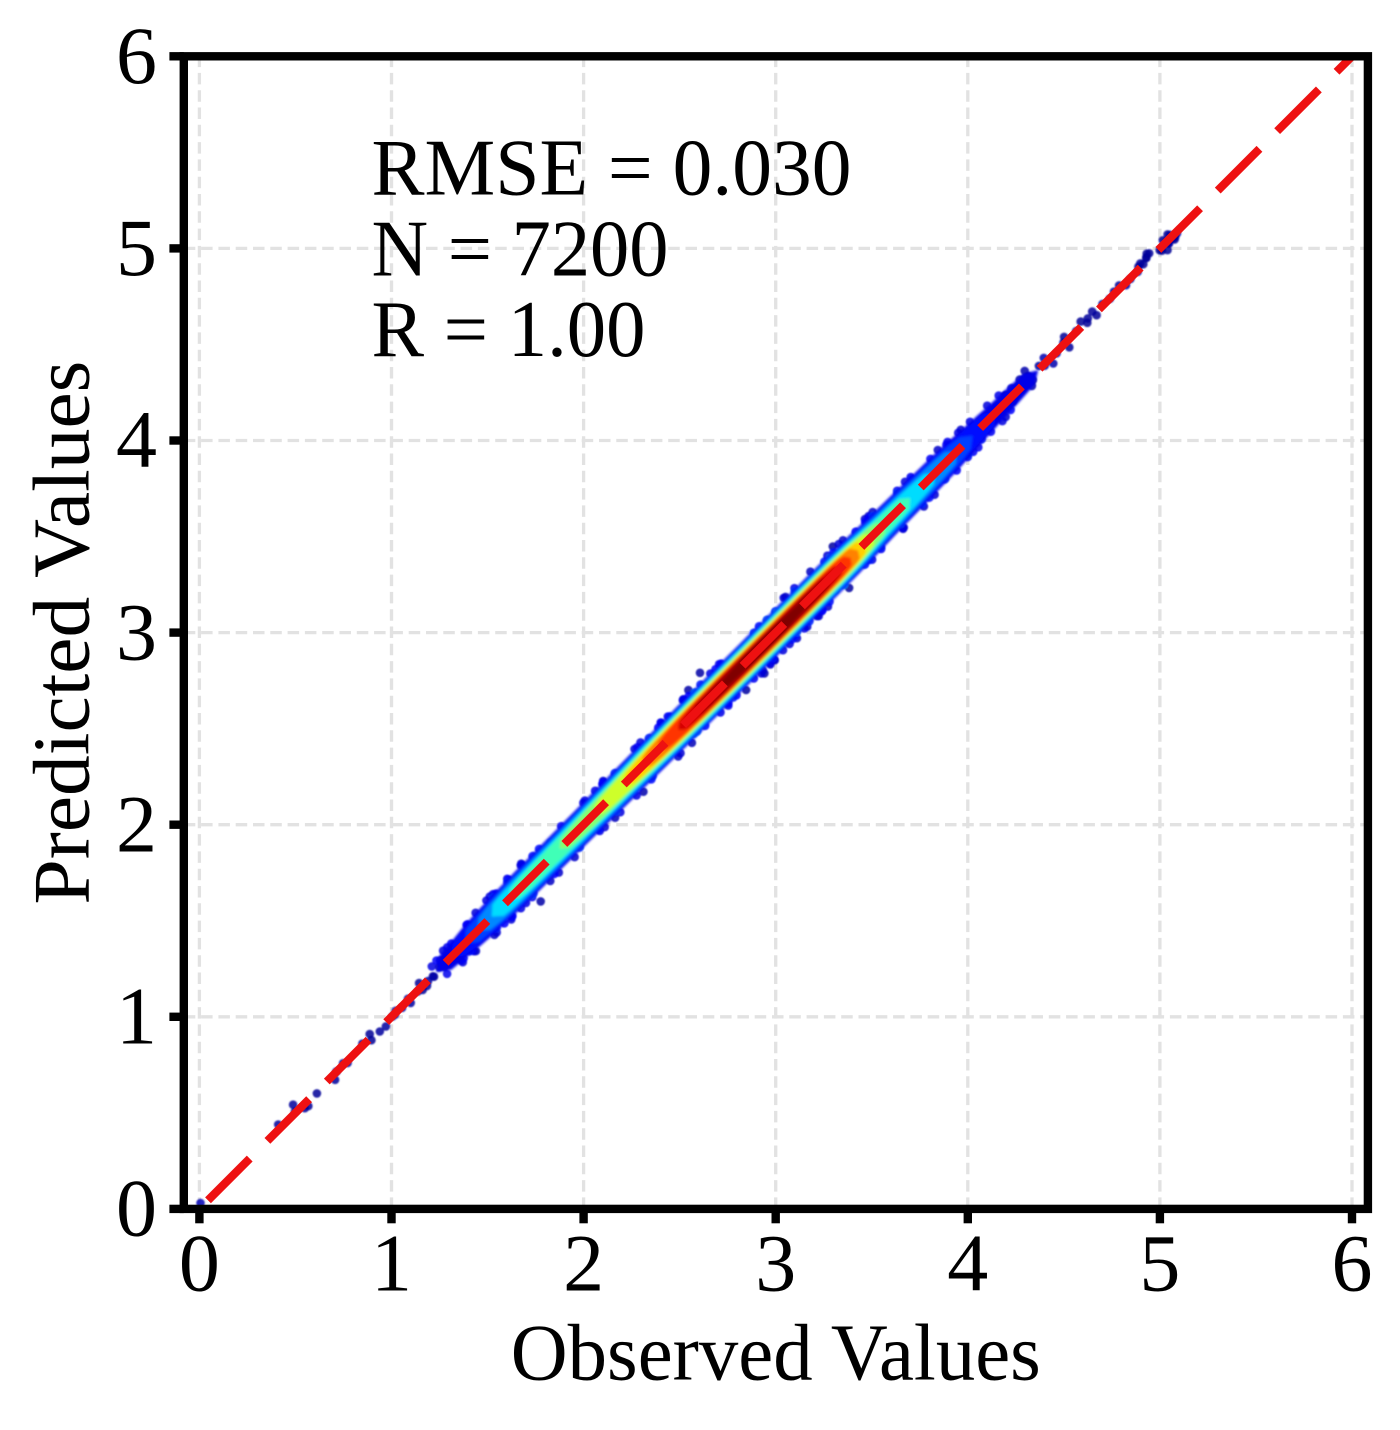  What do you see at coordinates (509, 330) in the screenshot?
I see `svg-text: R = 1.00` at bounding box center [509, 330].